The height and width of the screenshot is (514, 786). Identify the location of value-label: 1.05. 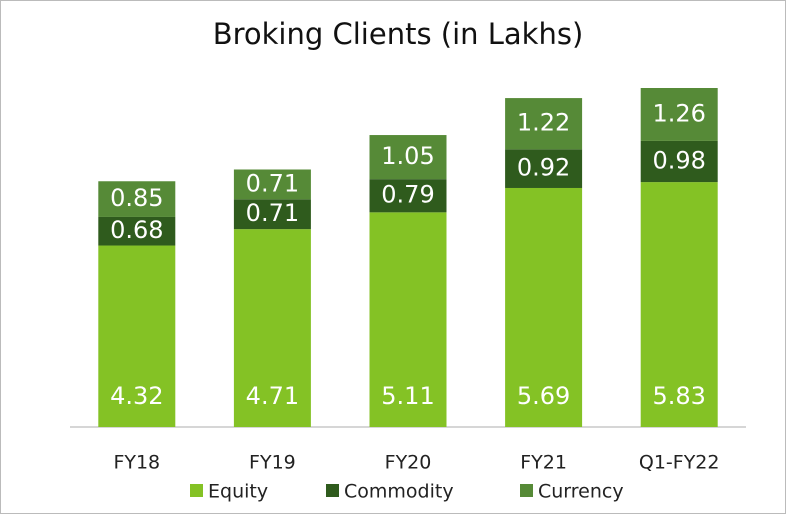
(407, 156).